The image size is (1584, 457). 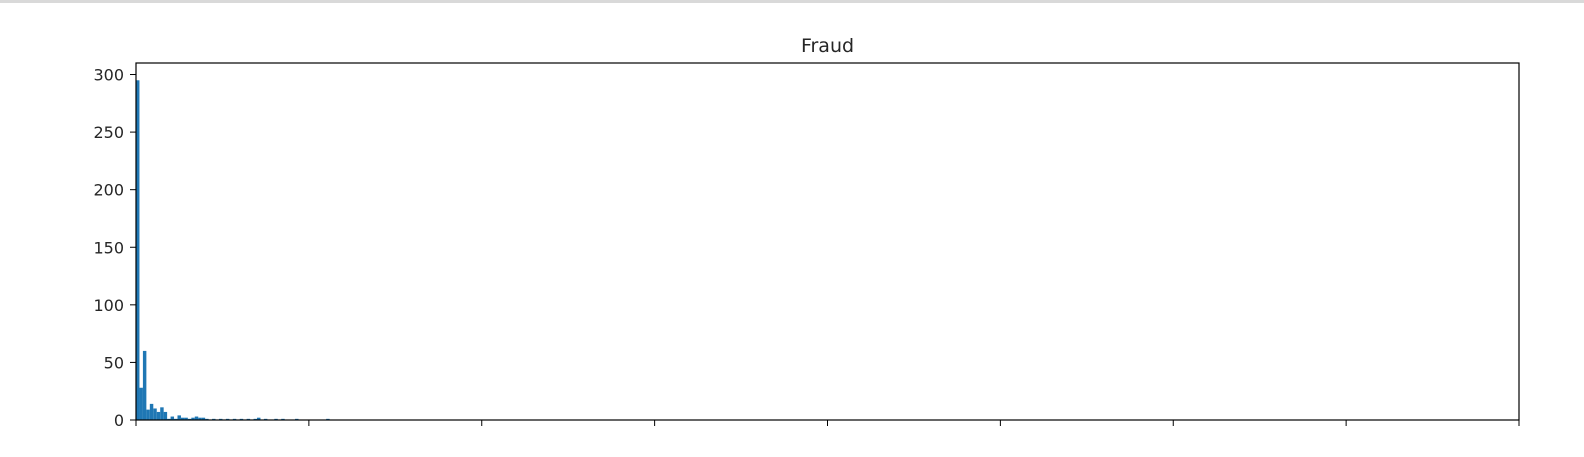 What do you see at coordinates (108, 132) in the screenshot?
I see `y-tick-label: 250` at bounding box center [108, 132].